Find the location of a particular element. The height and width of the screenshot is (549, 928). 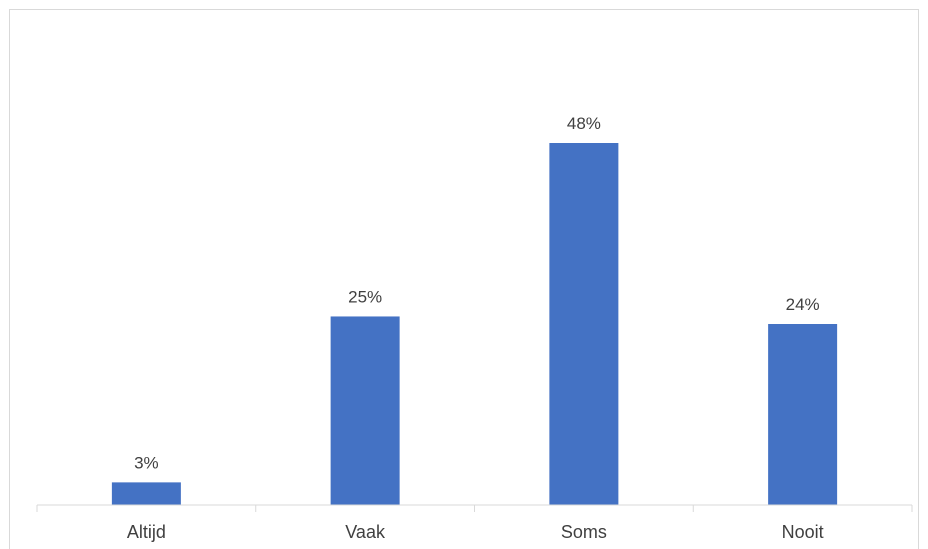

category-label-vaak: Vaak is located at coordinates (365, 532).